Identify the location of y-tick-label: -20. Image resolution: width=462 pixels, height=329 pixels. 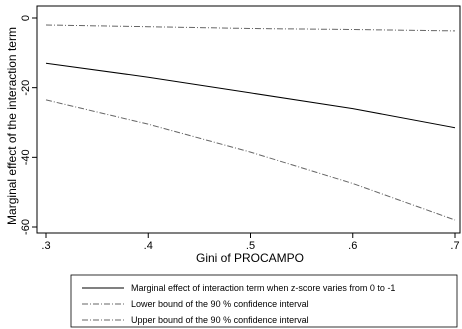
(26, 88).